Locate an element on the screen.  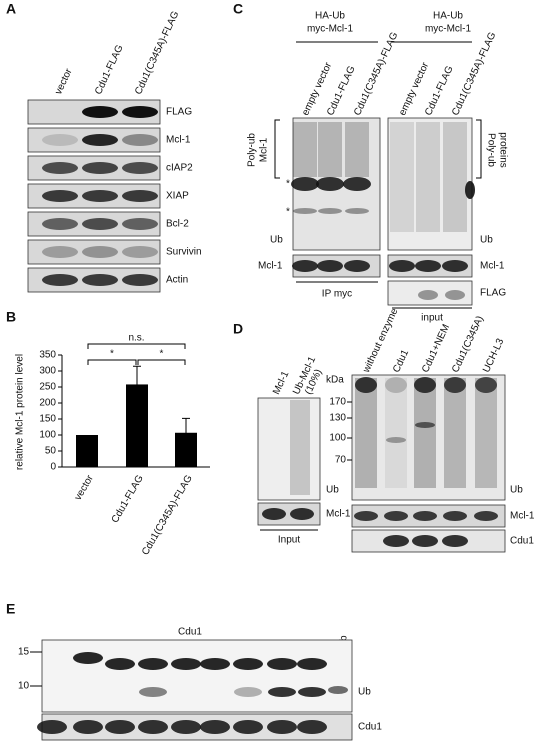
panel-label: C is located at coordinates (238, 9).